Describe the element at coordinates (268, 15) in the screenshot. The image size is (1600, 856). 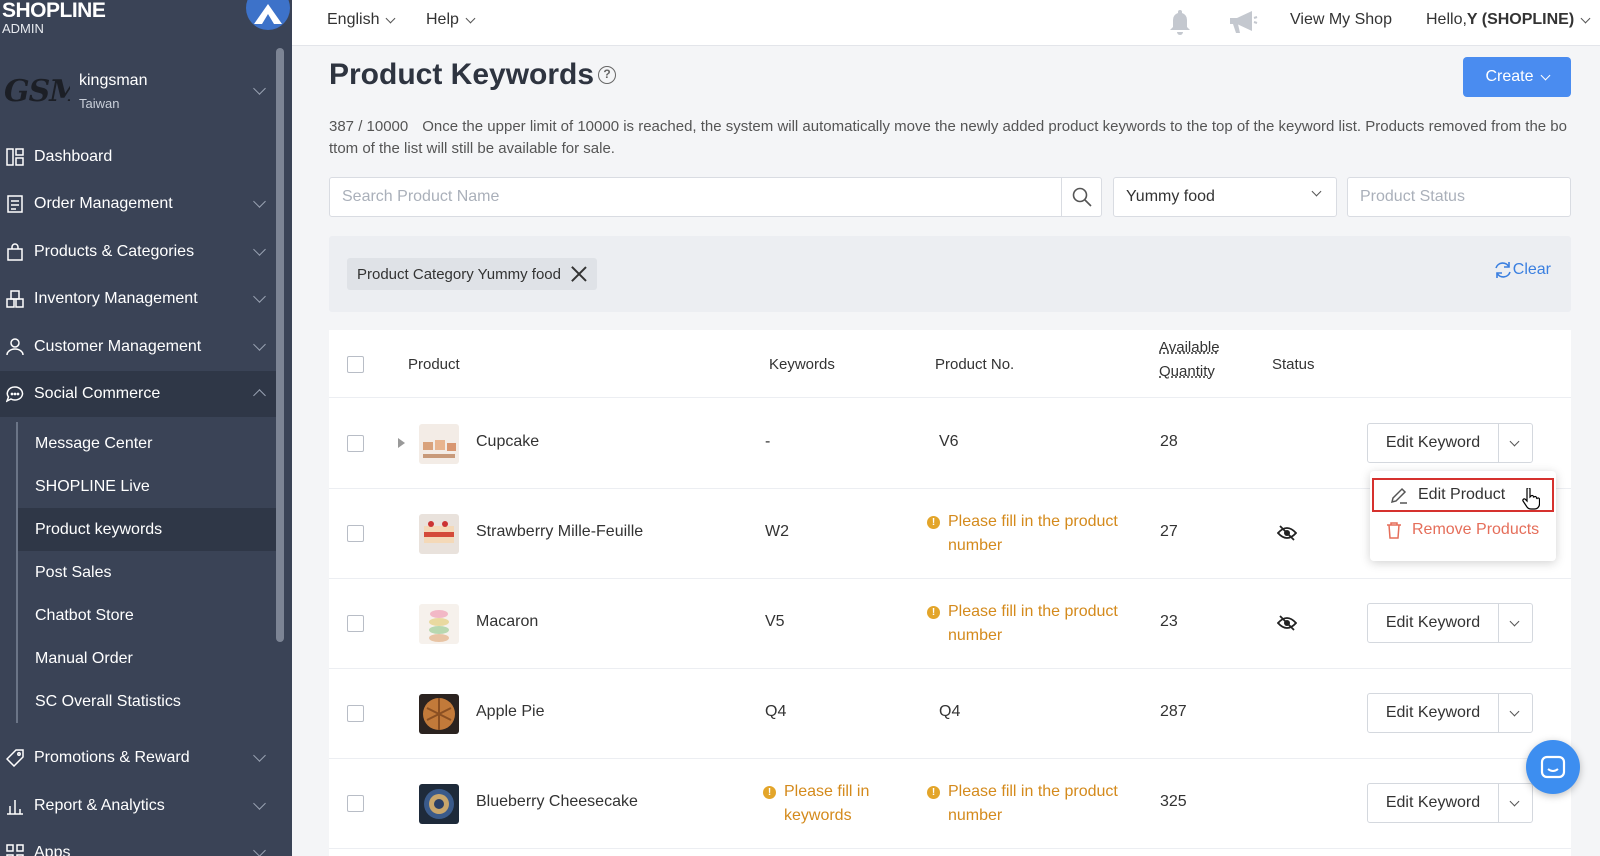
I see `app-switch-icon` at that location.